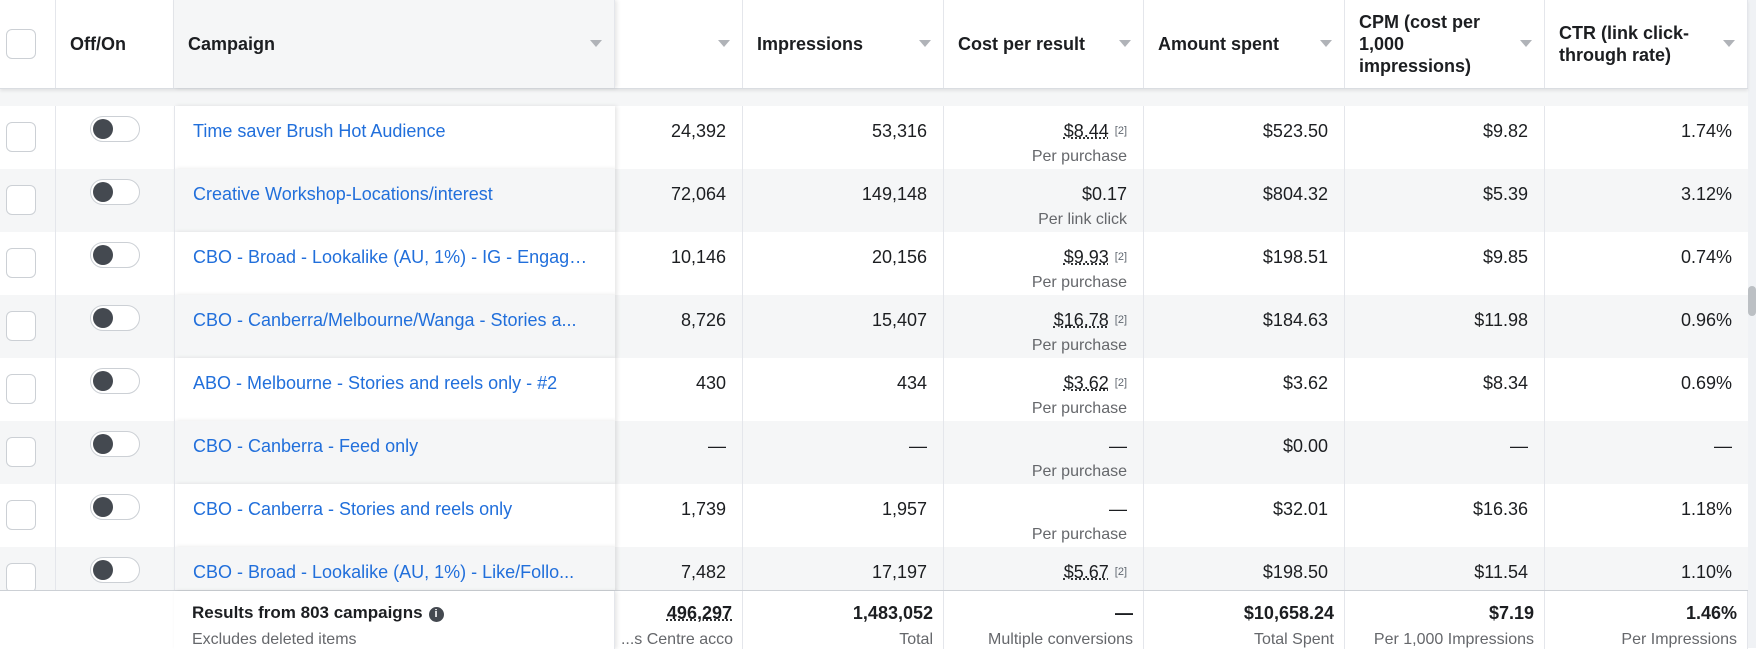 The width and height of the screenshot is (1756, 649). What do you see at coordinates (1294, 640) in the screenshot?
I see `summary-amount-spent-caption: Total Spent` at bounding box center [1294, 640].